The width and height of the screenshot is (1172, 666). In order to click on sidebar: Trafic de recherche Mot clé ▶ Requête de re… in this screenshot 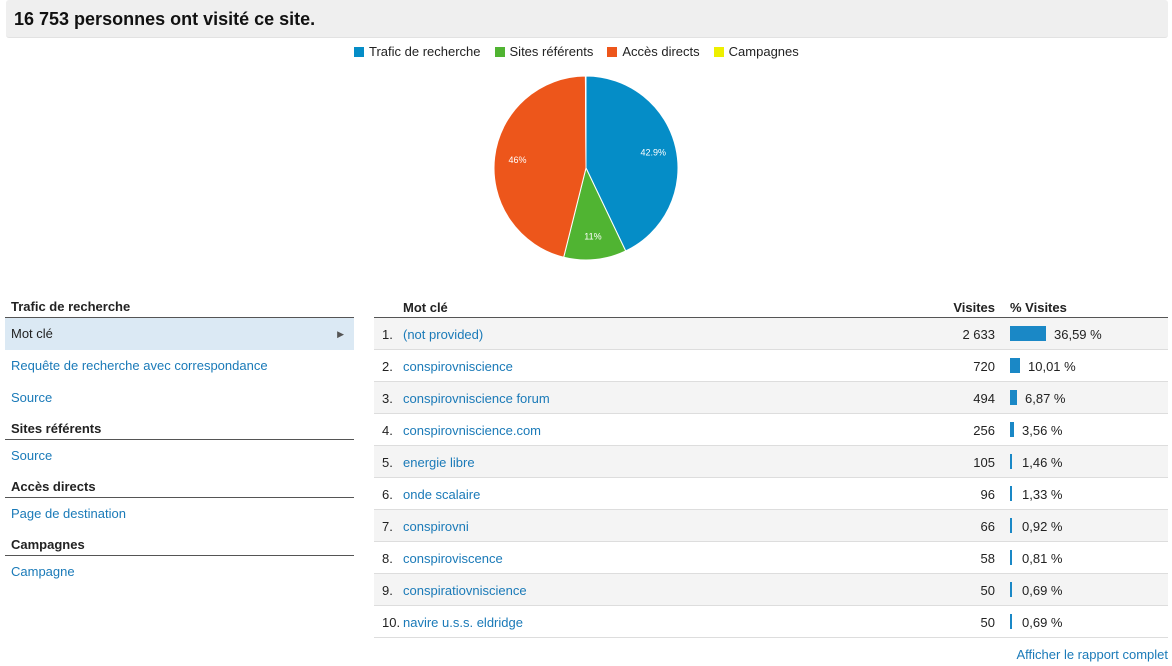, I will do `click(179, 444)`.